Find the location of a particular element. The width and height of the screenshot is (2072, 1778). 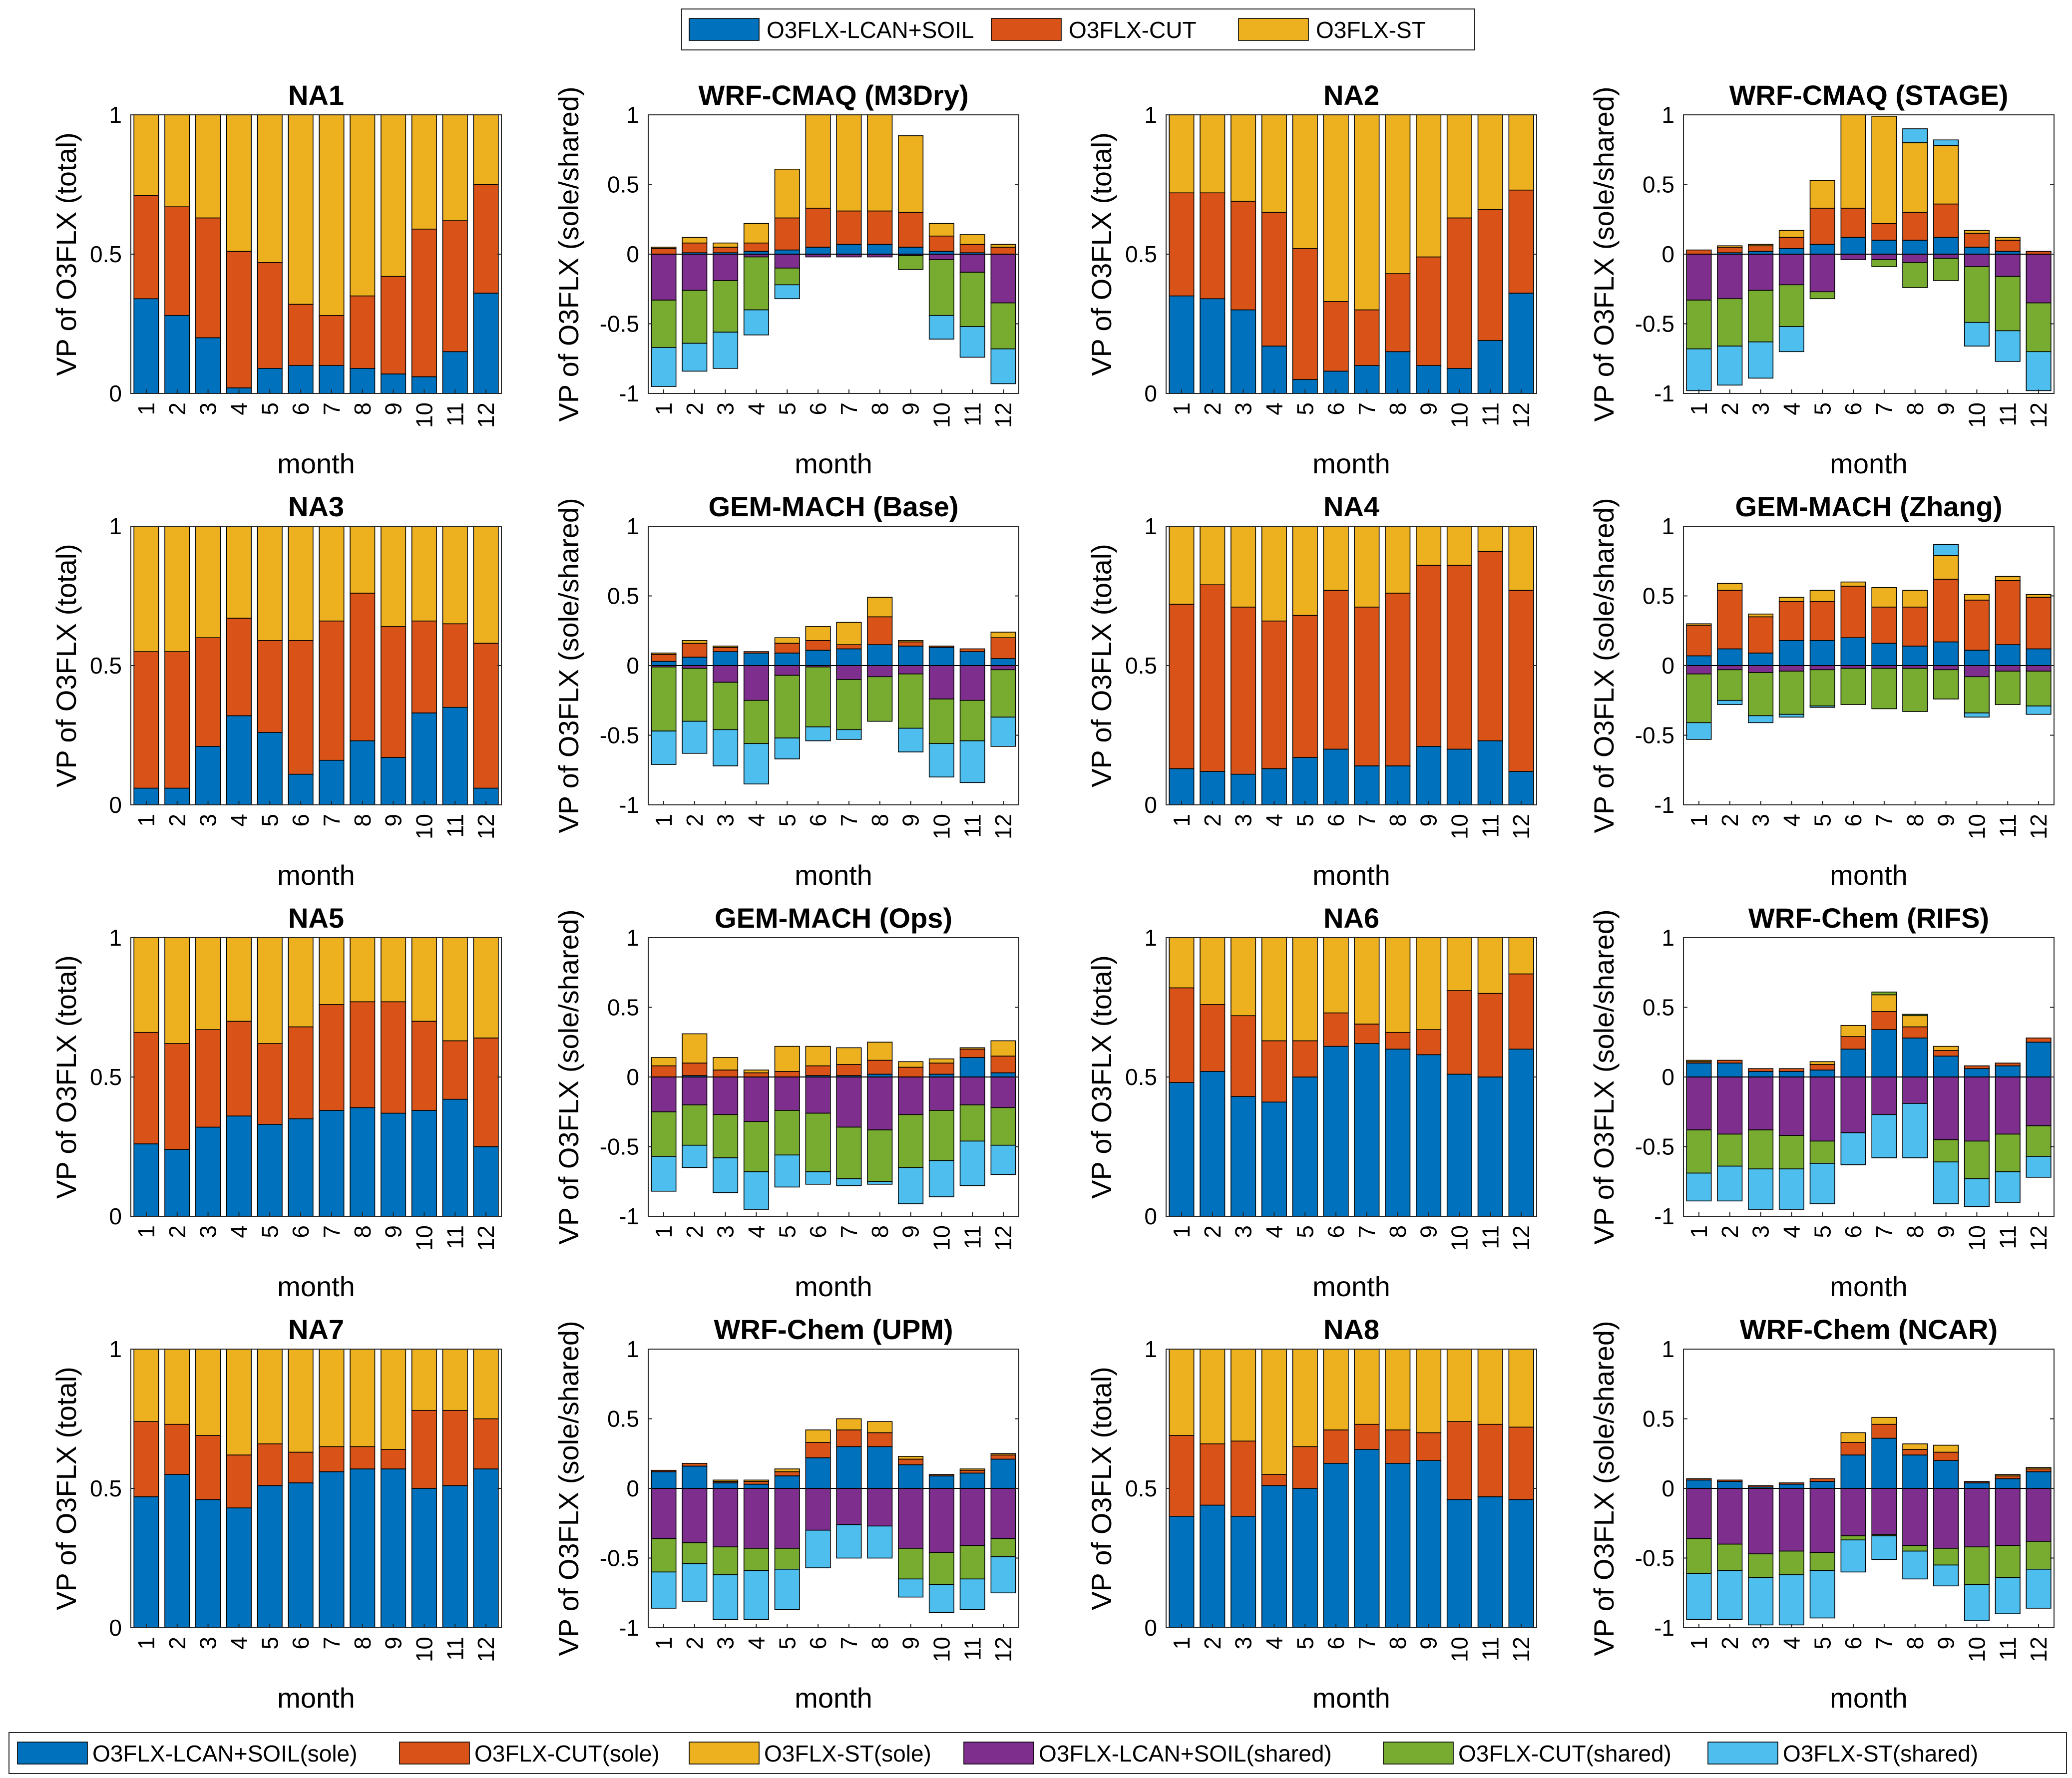

chart-wrf-cmaq-m3dry-bar-o3flx-st-shared-m3 is located at coordinates (726, 350).